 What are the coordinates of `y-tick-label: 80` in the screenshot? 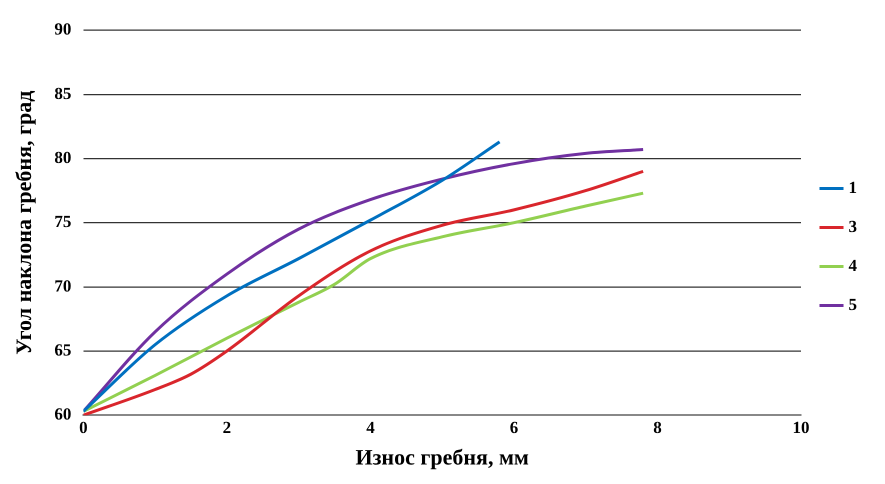 It's located at (63, 157).